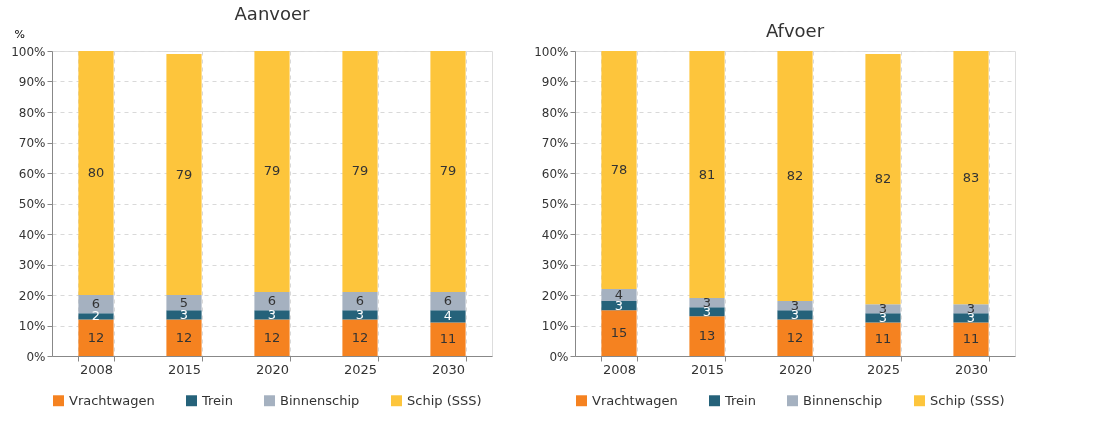 The image size is (1116, 441). What do you see at coordinates (795, 30) in the screenshot?
I see `chart-title: Afvoer` at bounding box center [795, 30].